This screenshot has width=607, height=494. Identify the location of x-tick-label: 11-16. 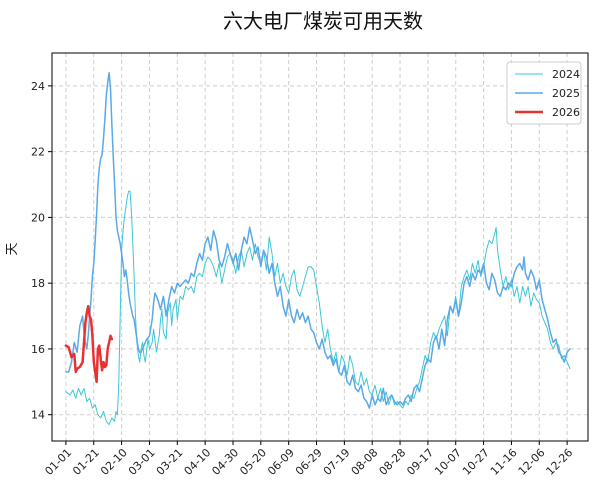
(504, 462).